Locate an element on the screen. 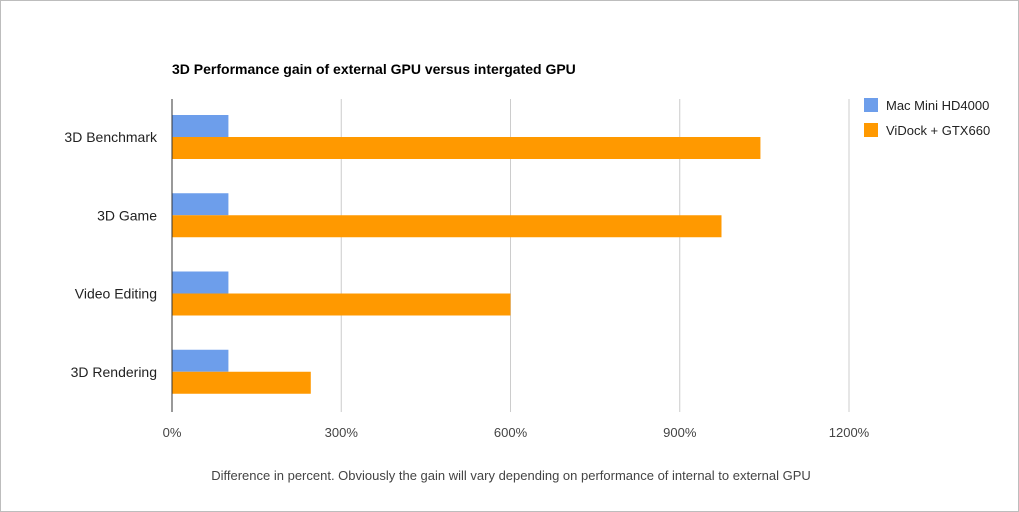 The width and height of the screenshot is (1019, 512). category-label: 3D Game is located at coordinates (127, 215).